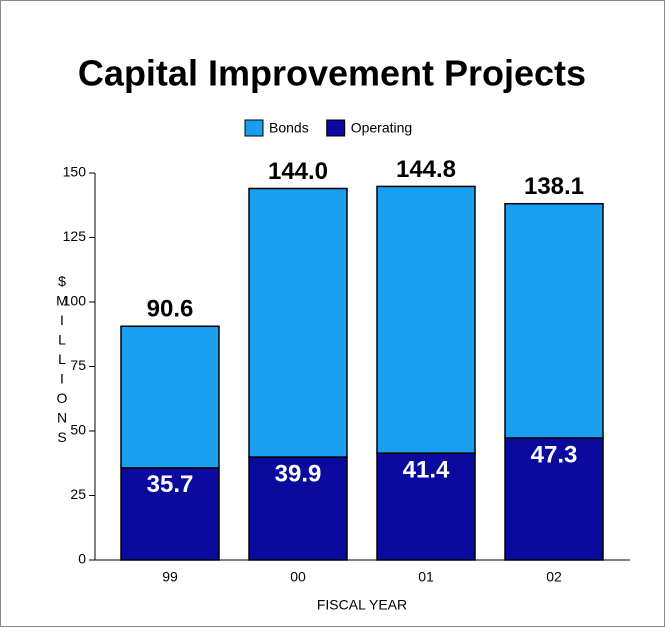 The height and width of the screenshot is (632, 665). What do you see at coordinates (362, 605) in the screenshot?
I see `x-axis-label: FISCAL YEAR` at bounding box center [362, 605].